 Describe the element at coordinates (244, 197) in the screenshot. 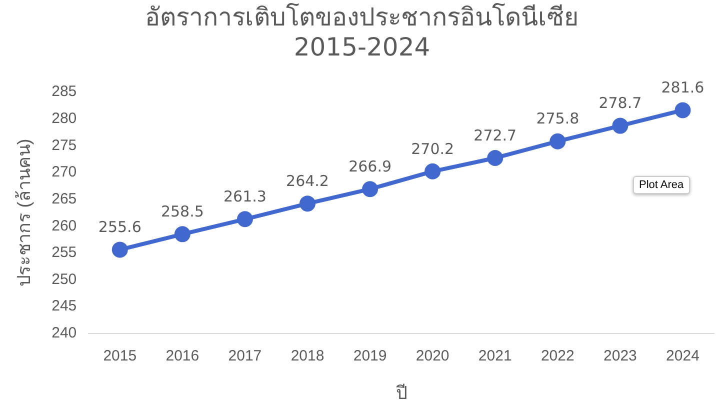

I see `data-label: 261.3` at that location.